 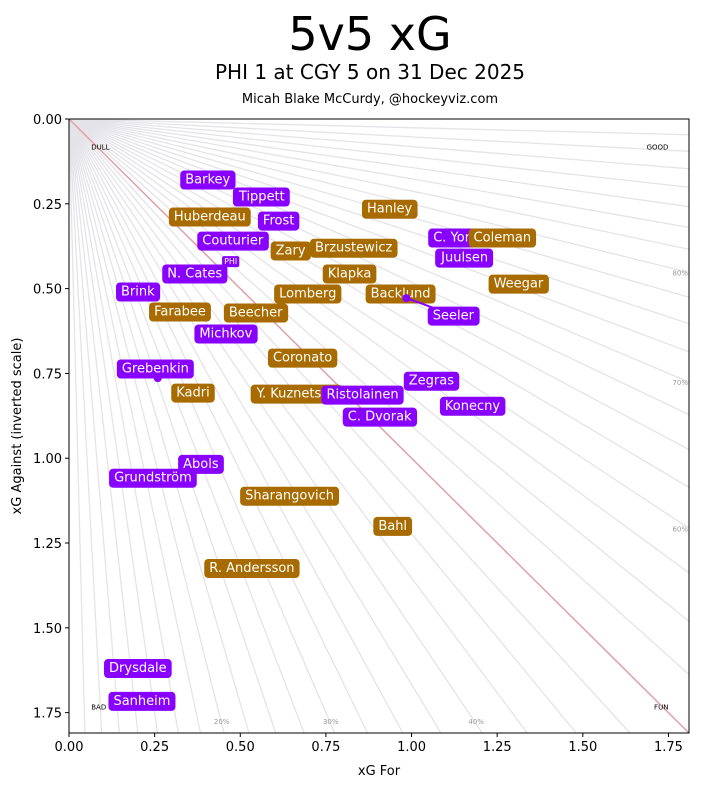 I want to click on player-mark: Kadri, so click(x=193, y=393).